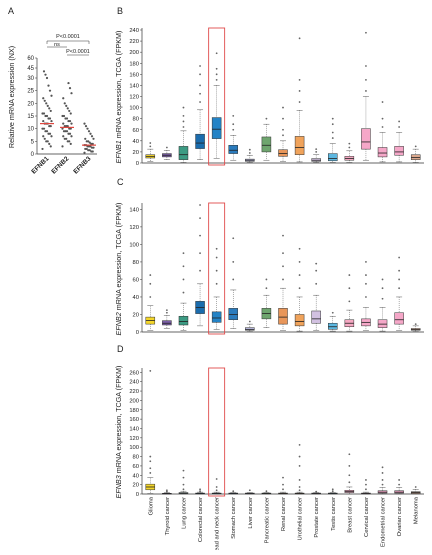 The height and width of the screenshot is (555, 432). Describe the element at coordinates (134, 210) in the screenshot. I see `ytick-label: 140` at that location.